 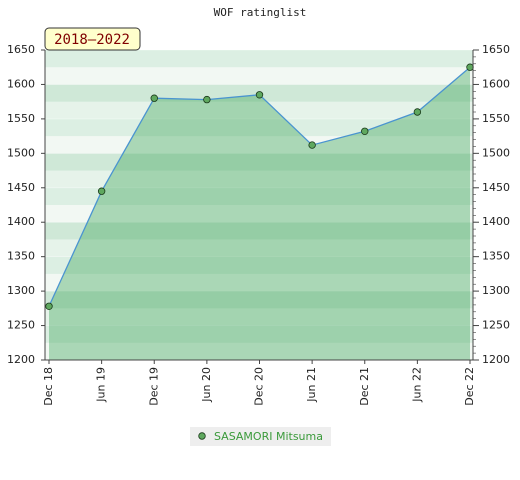 I want to click on chart-title: WOF ratinglist, so click(x=260, y=12).